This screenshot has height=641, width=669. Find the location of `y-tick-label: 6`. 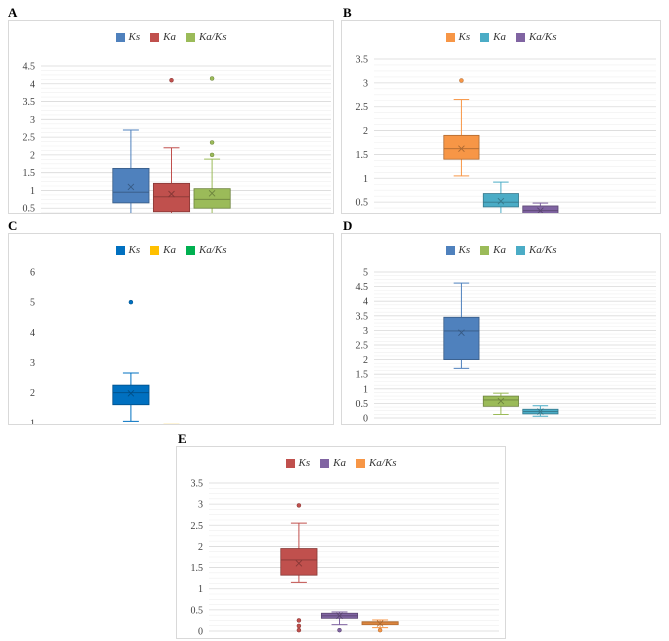

y-tick-label: 6 is located at coordinates (32, 273).